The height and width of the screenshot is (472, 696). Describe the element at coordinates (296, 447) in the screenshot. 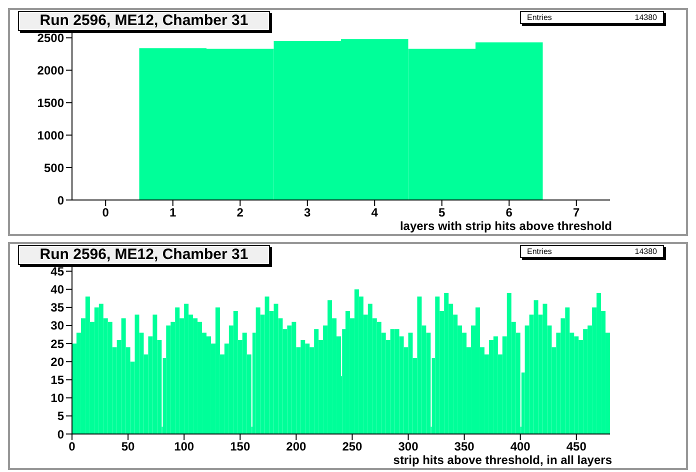

I see `x-tick-label: 200` at that location.